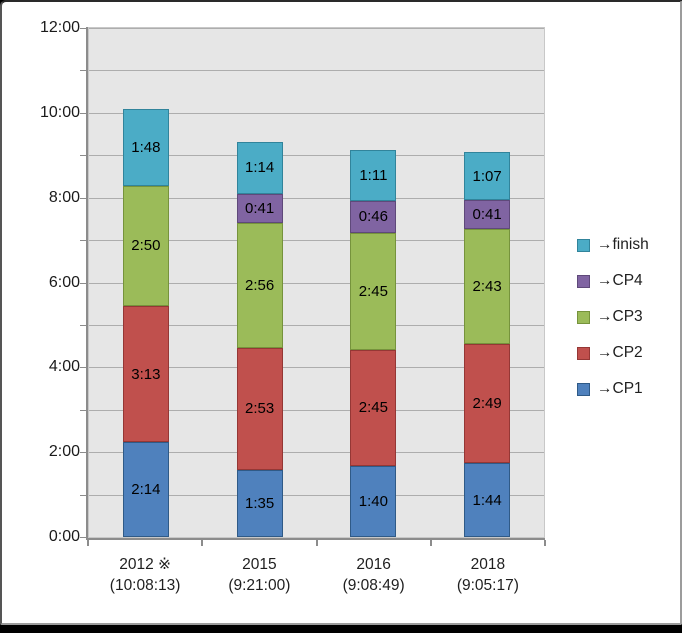 The height and width of the screenshot is (633, 682). What do you see at coordinates (488, 564) in the screenshot?
I see `category-year: 2018` at bounding box center [488, 564].